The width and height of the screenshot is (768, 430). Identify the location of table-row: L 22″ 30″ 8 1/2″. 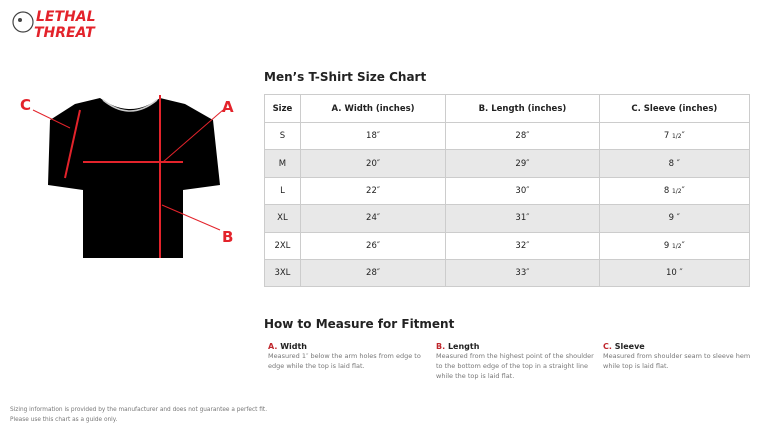
(507, 191).